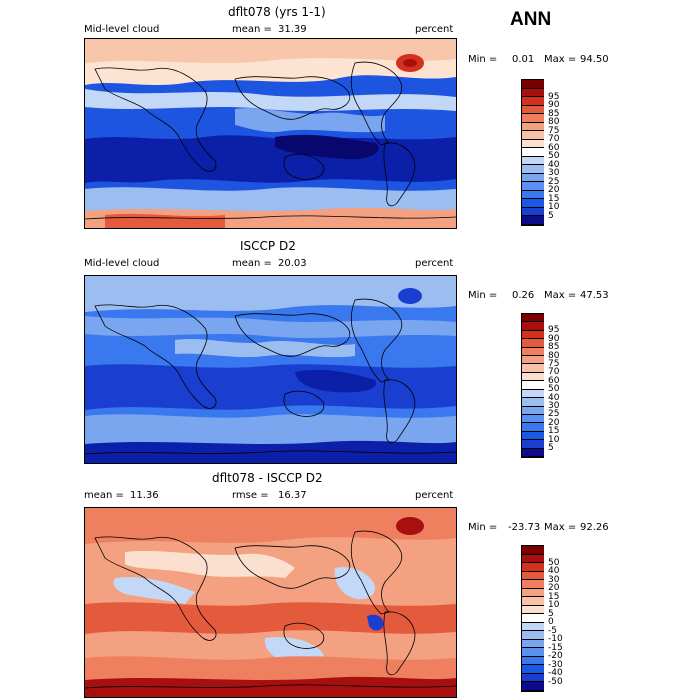 This screenshot has width=700, height=700. What do you see at coordinates (270, 376) in the screenshot?
I see `map-2-coastlines` at bounding box center [270, 376].